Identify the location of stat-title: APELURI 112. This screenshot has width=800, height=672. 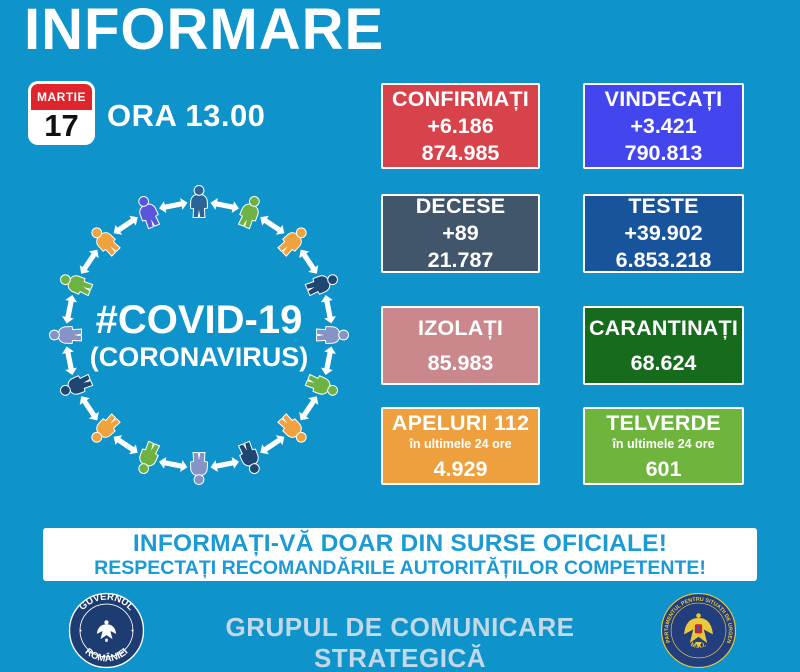
(460, 422).